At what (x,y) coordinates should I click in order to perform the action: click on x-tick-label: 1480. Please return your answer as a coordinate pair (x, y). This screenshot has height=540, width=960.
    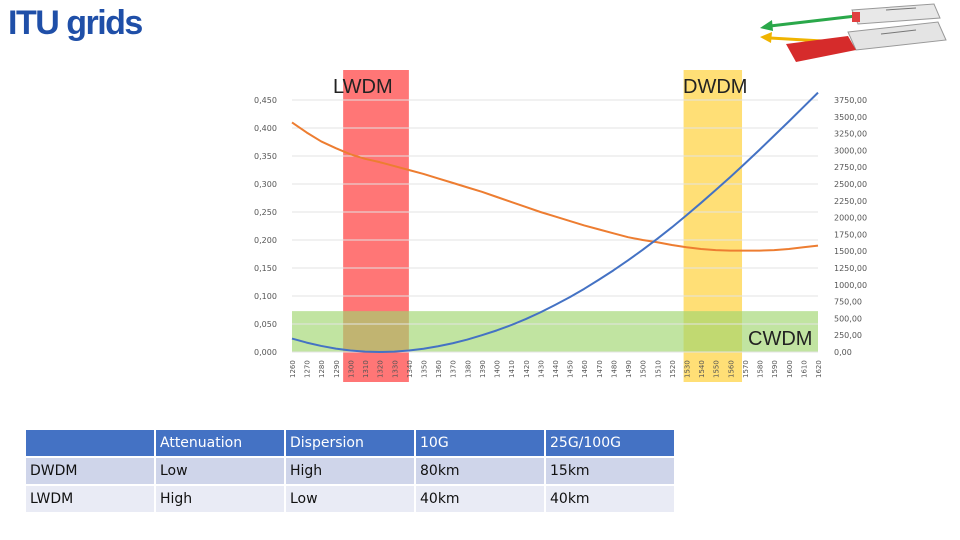
    Looking at the image, I should click on (614, 369).